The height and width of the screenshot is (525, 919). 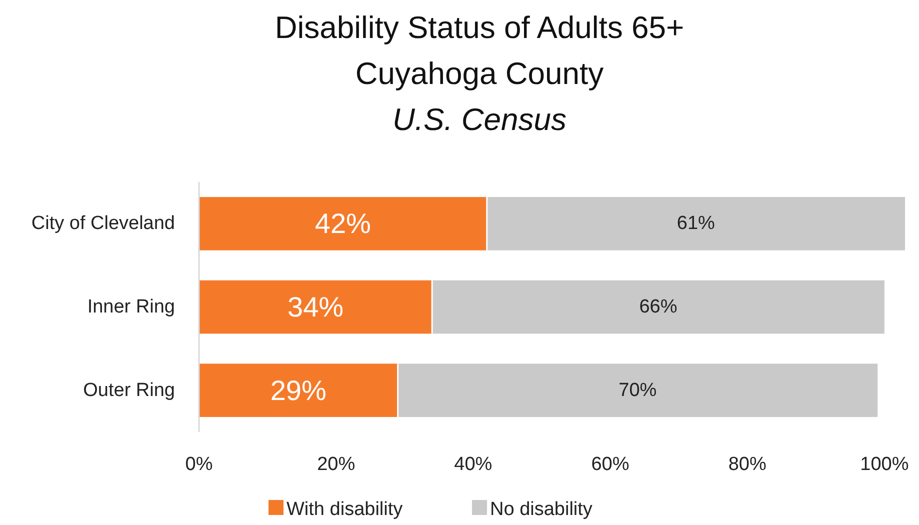 I want to click on chart-subtitle: Cuyahoga County, so click(x=479, y=73).